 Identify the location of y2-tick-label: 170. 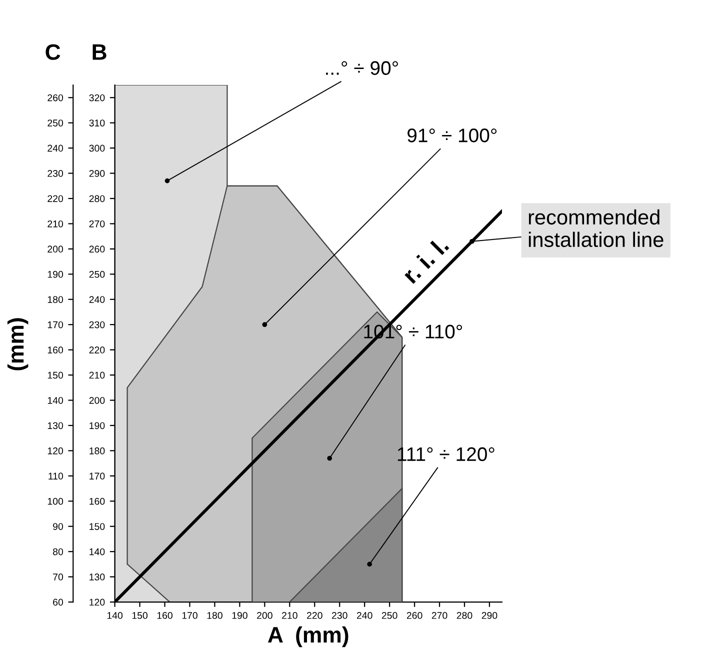
(56, 324).